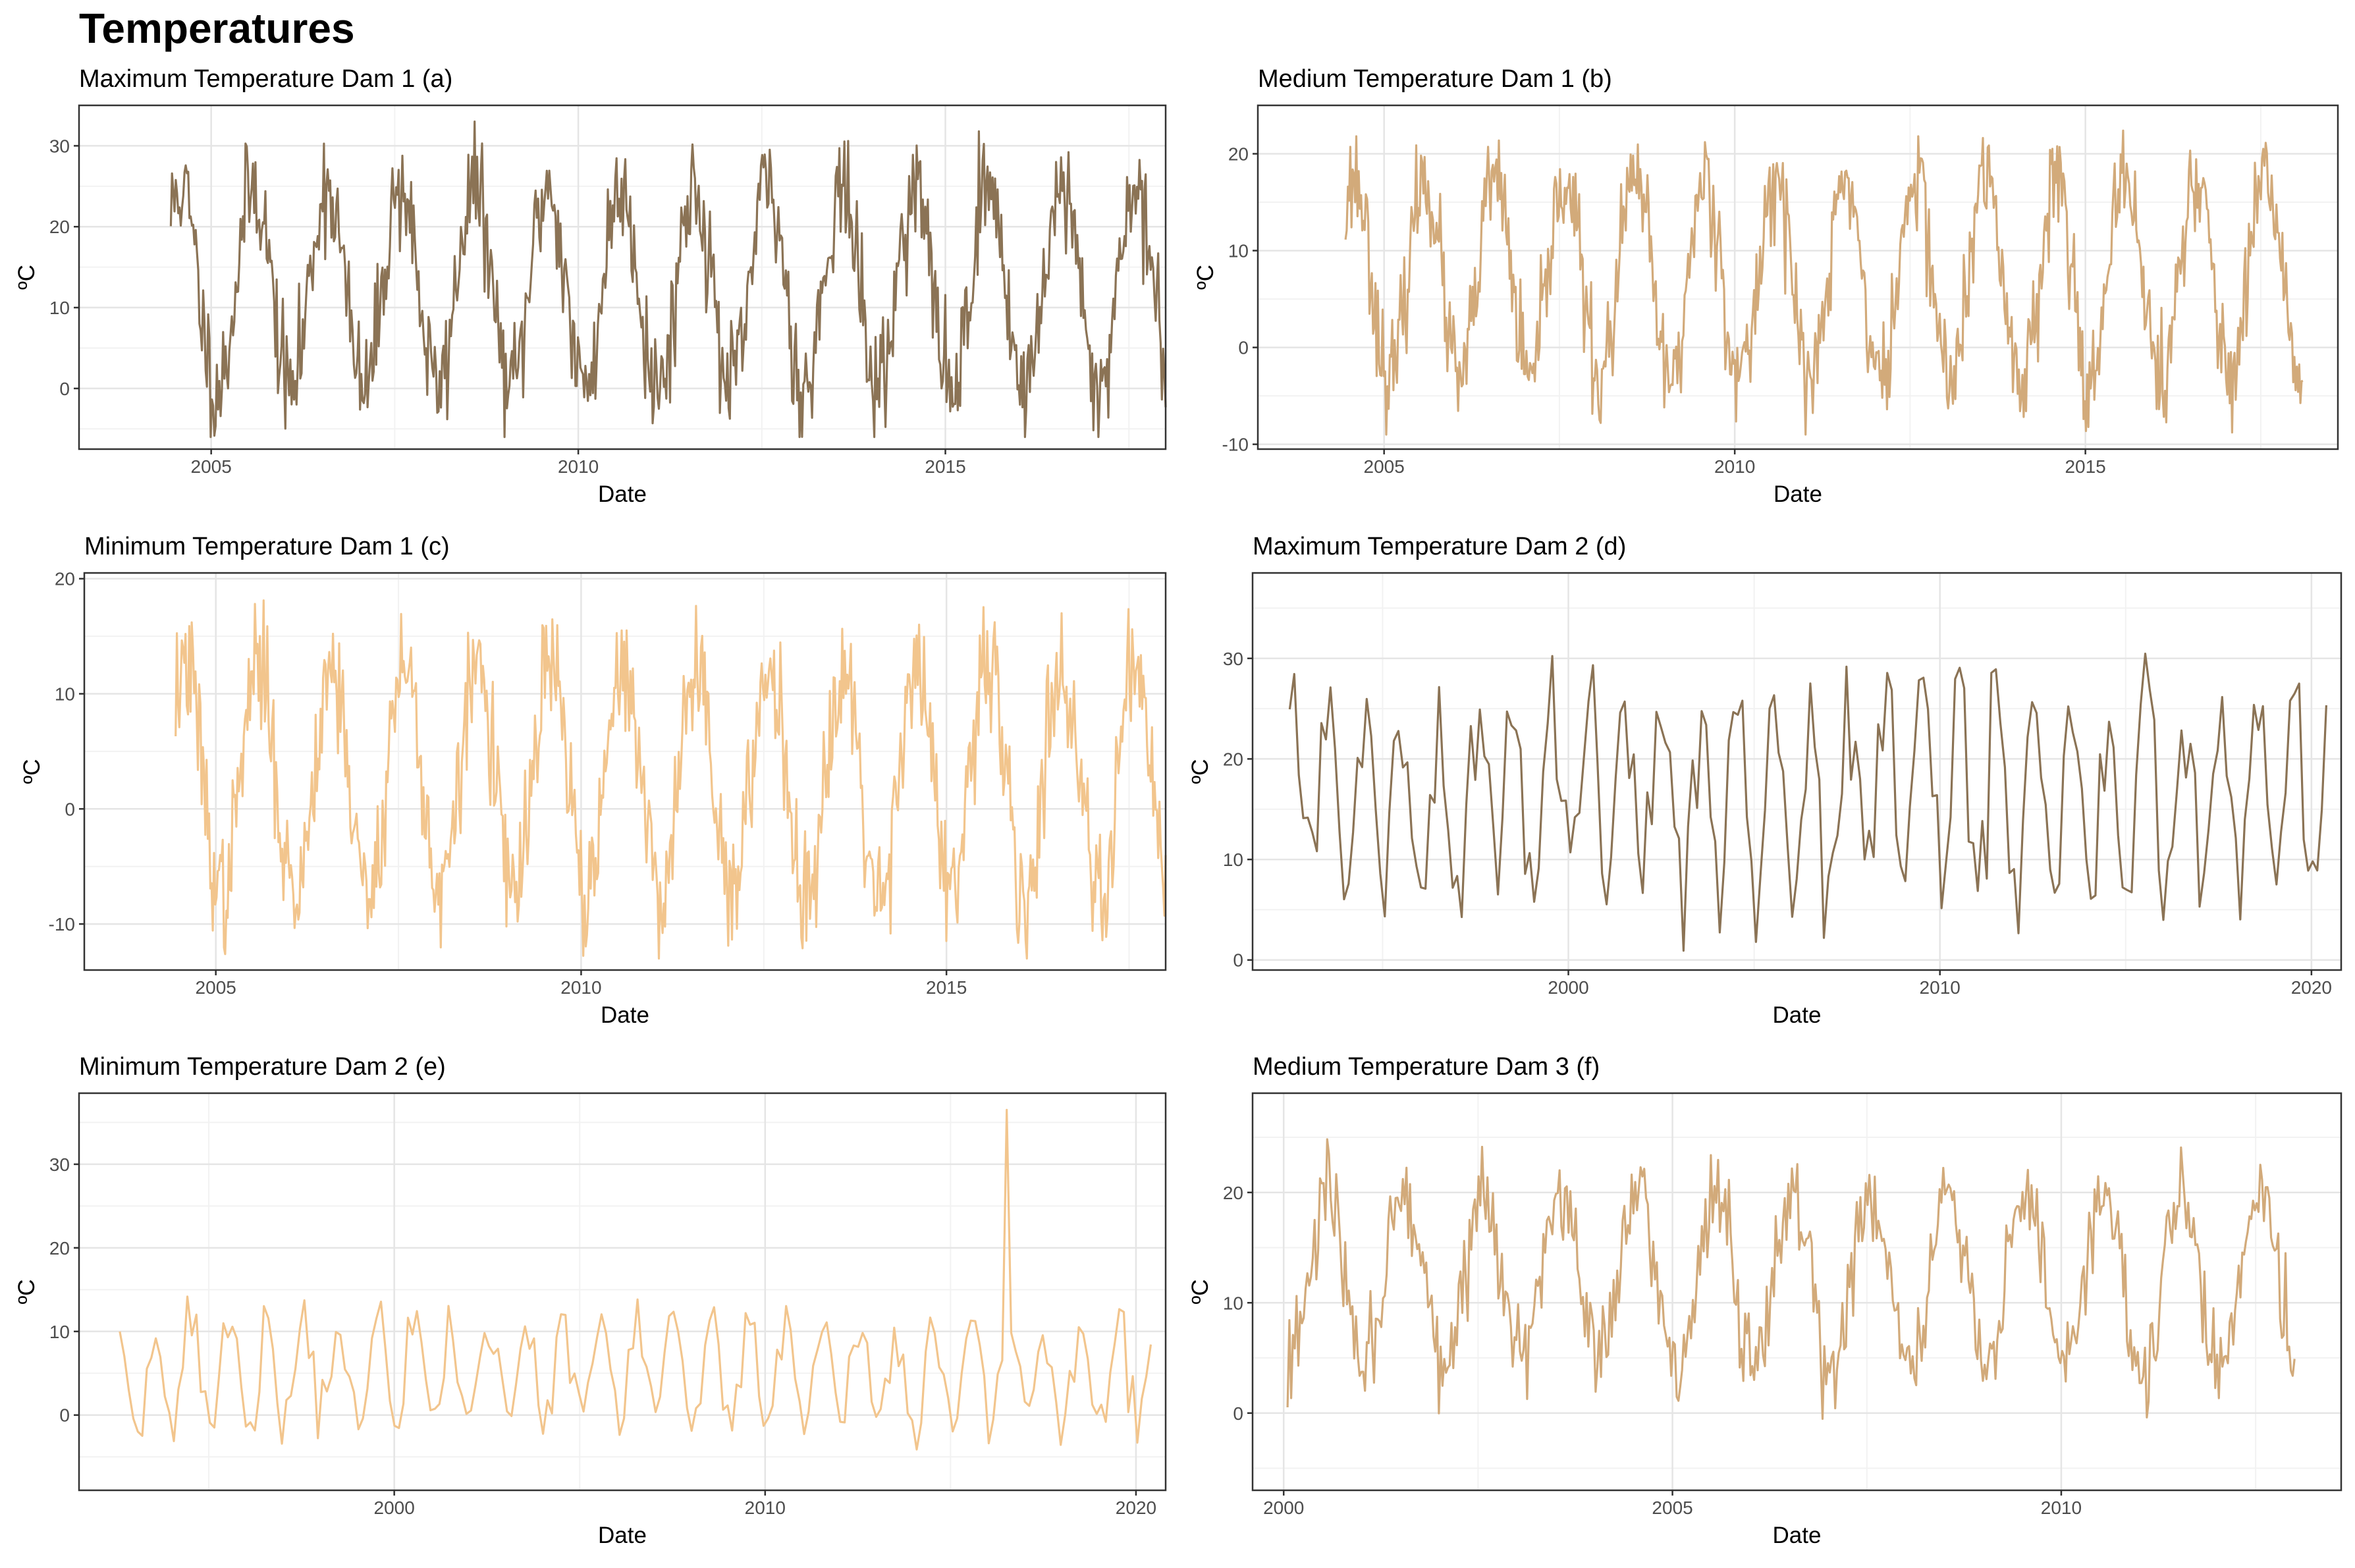 The width and height of the screenshot is (2355, 1568). Describe the element at coordinates (262, 1067) in the screenshot. I see `panel-title: Minimum Temperature Dam 2 (e)` at that location.